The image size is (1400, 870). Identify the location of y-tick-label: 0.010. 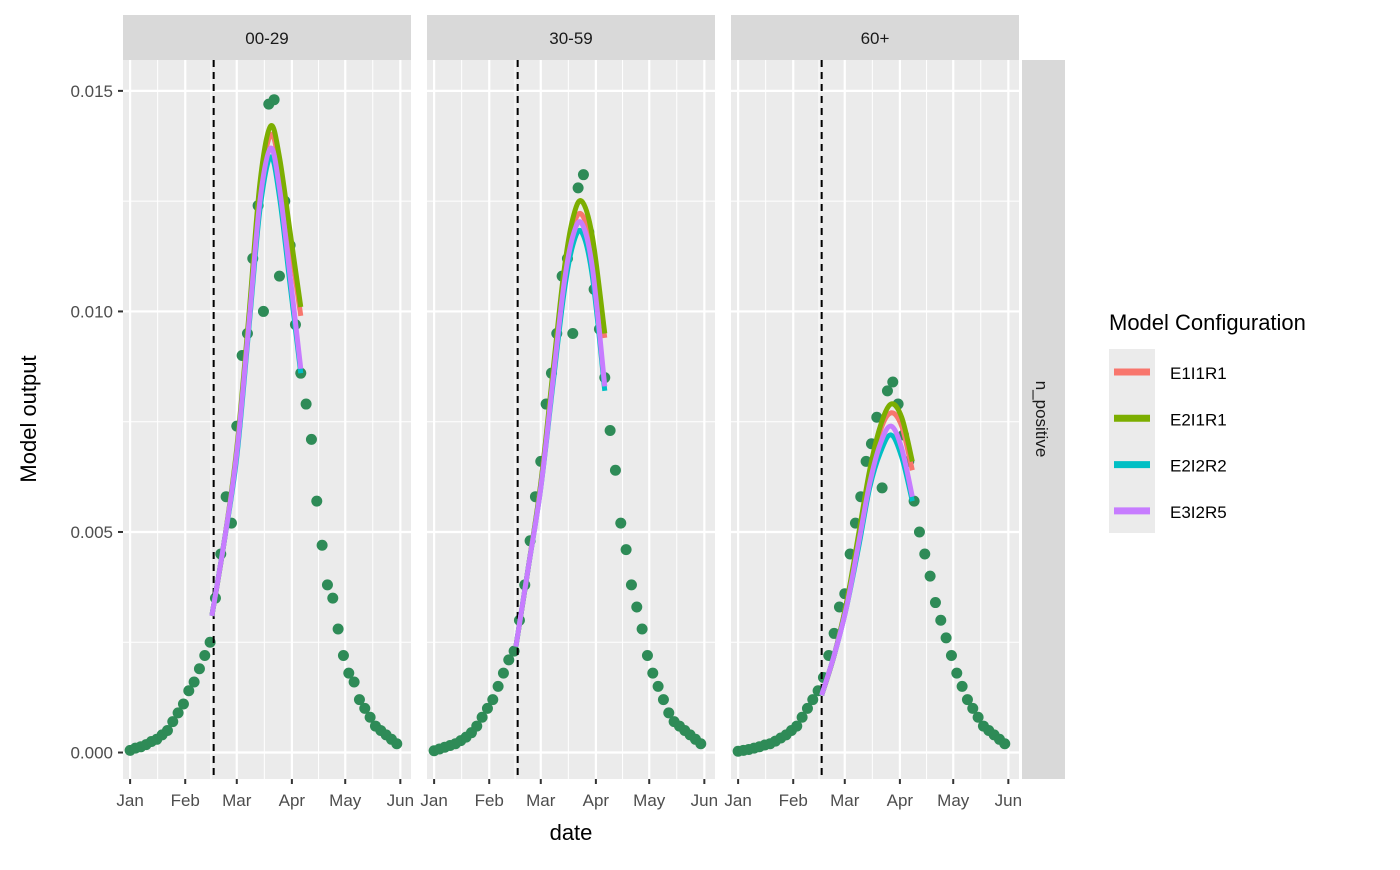
(91, 311).